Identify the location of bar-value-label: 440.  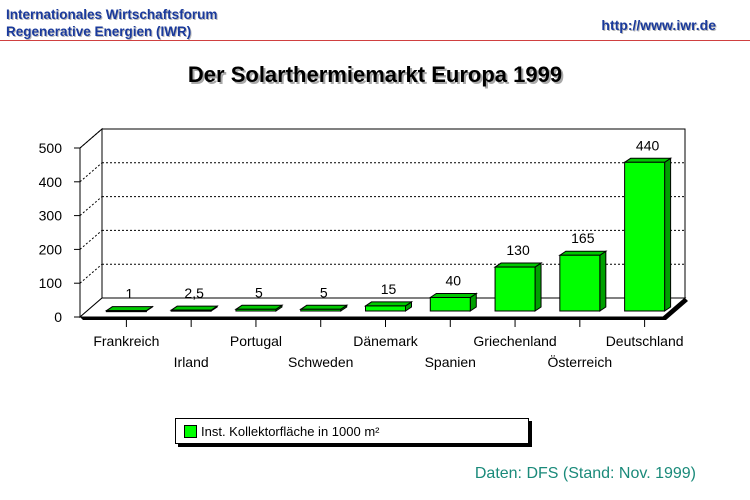
(648, 145).